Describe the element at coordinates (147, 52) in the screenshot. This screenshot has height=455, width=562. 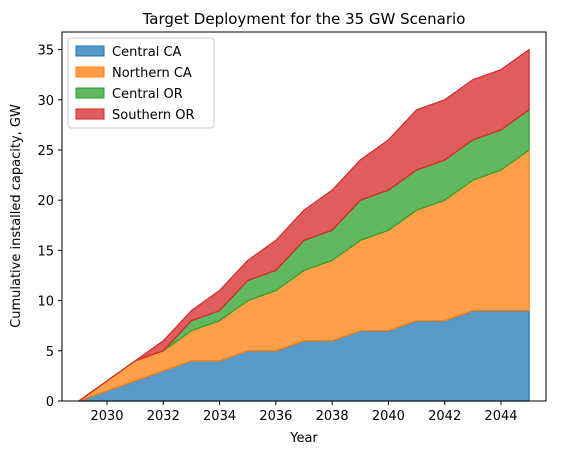
I see `legend-label: Central CA` at that location.